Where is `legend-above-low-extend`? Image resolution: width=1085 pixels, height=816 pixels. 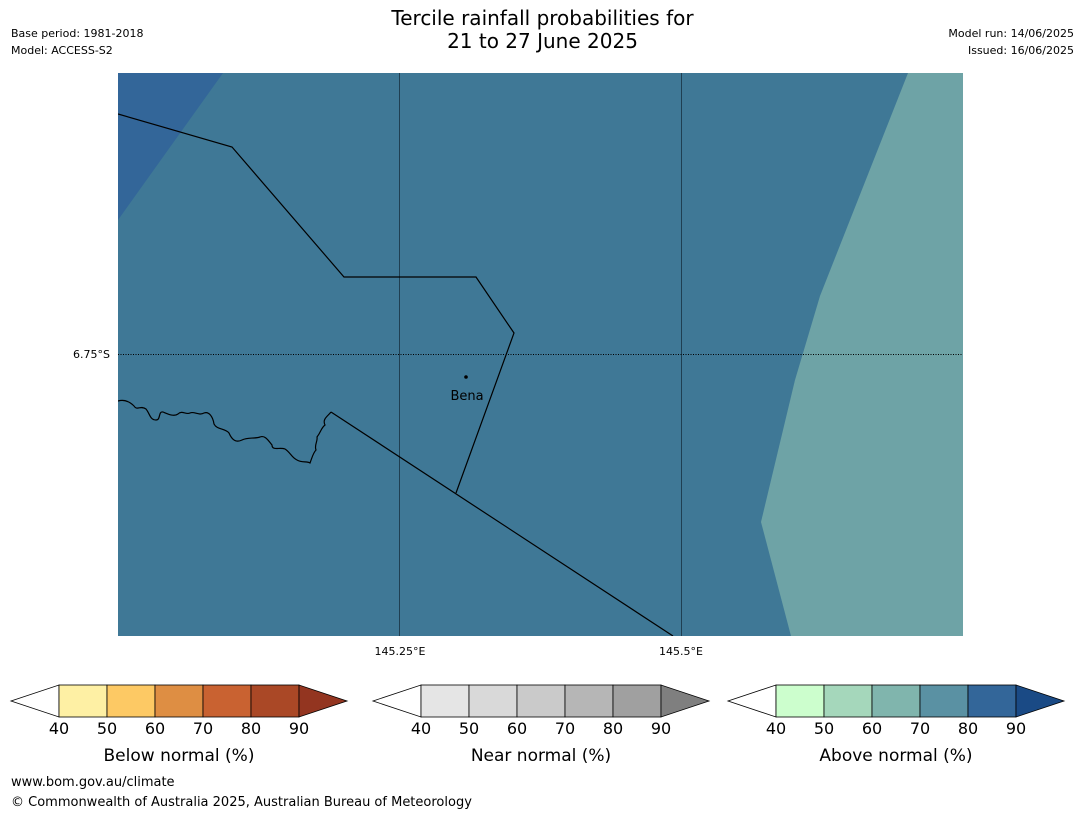 legend-above-low-extend is located at coordinates (751, 701).